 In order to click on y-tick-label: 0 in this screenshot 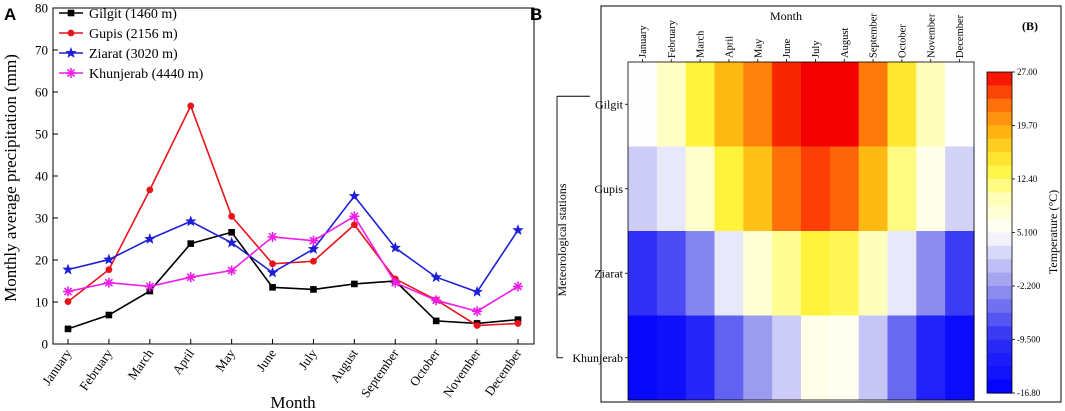, I will do `click(45, 344)`.